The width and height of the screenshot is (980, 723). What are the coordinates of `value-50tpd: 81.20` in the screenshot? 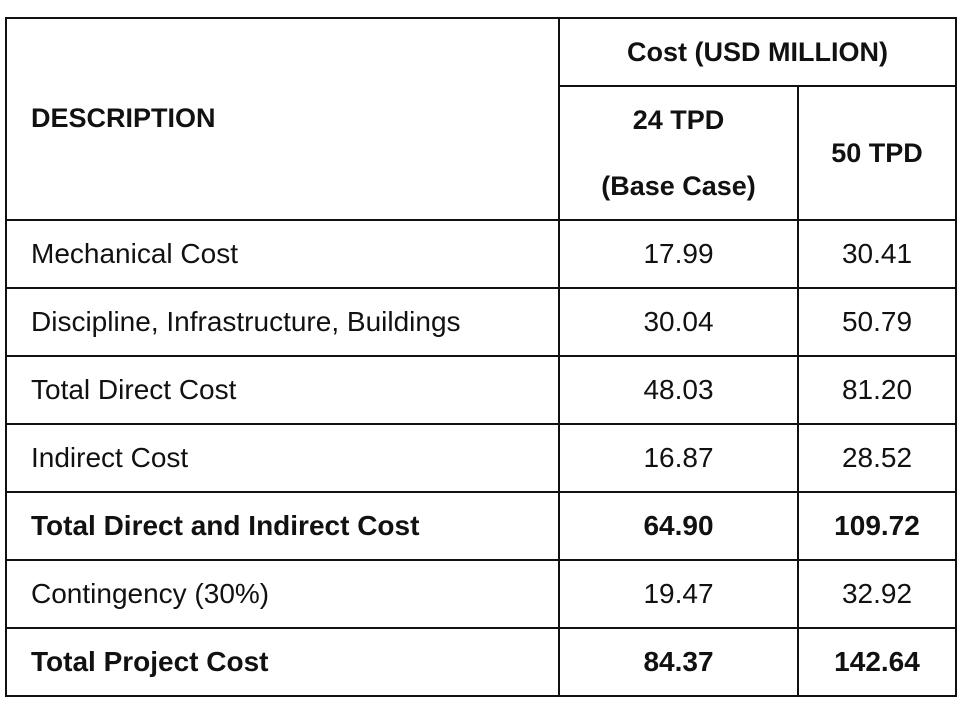 It's located at (877, 390).